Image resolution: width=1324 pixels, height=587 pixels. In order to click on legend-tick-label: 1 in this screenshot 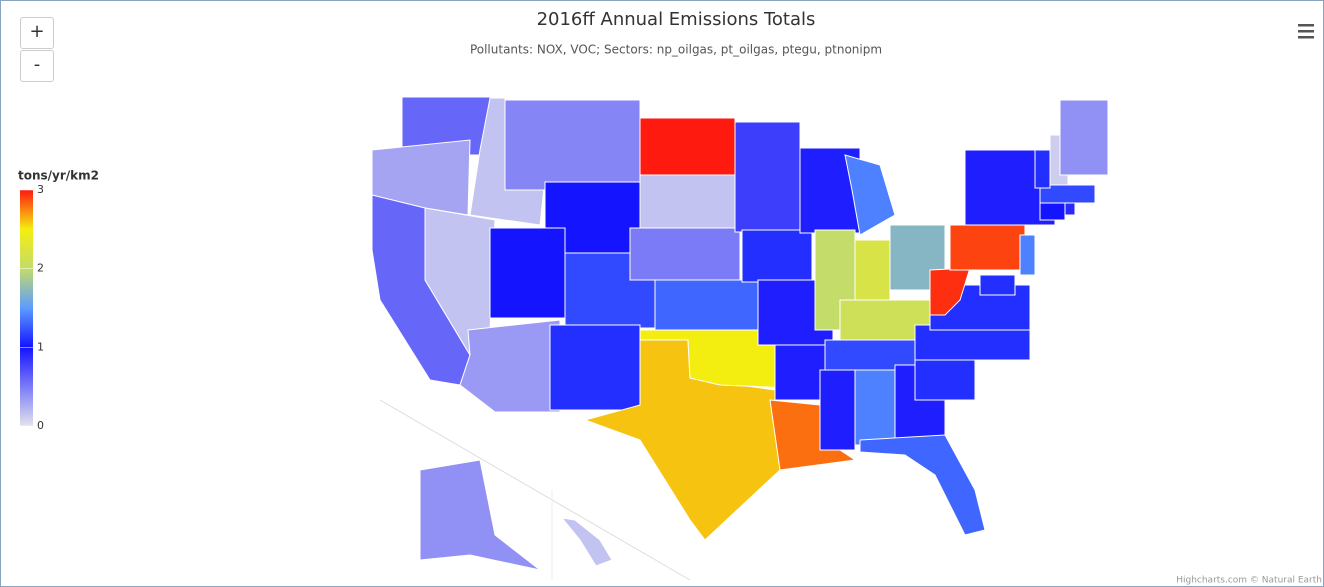, I will do `click(40, 346)`.